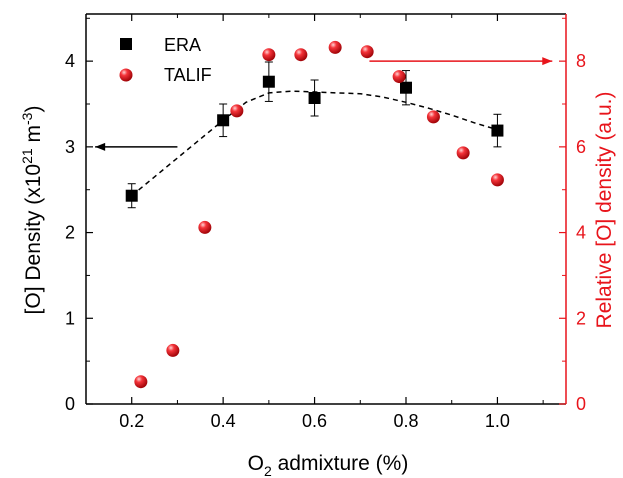  What do you see at coordinates (581, 61) in the screenshot?
I see `y-right-tick-label: 8` at bounding box center [581, 61].